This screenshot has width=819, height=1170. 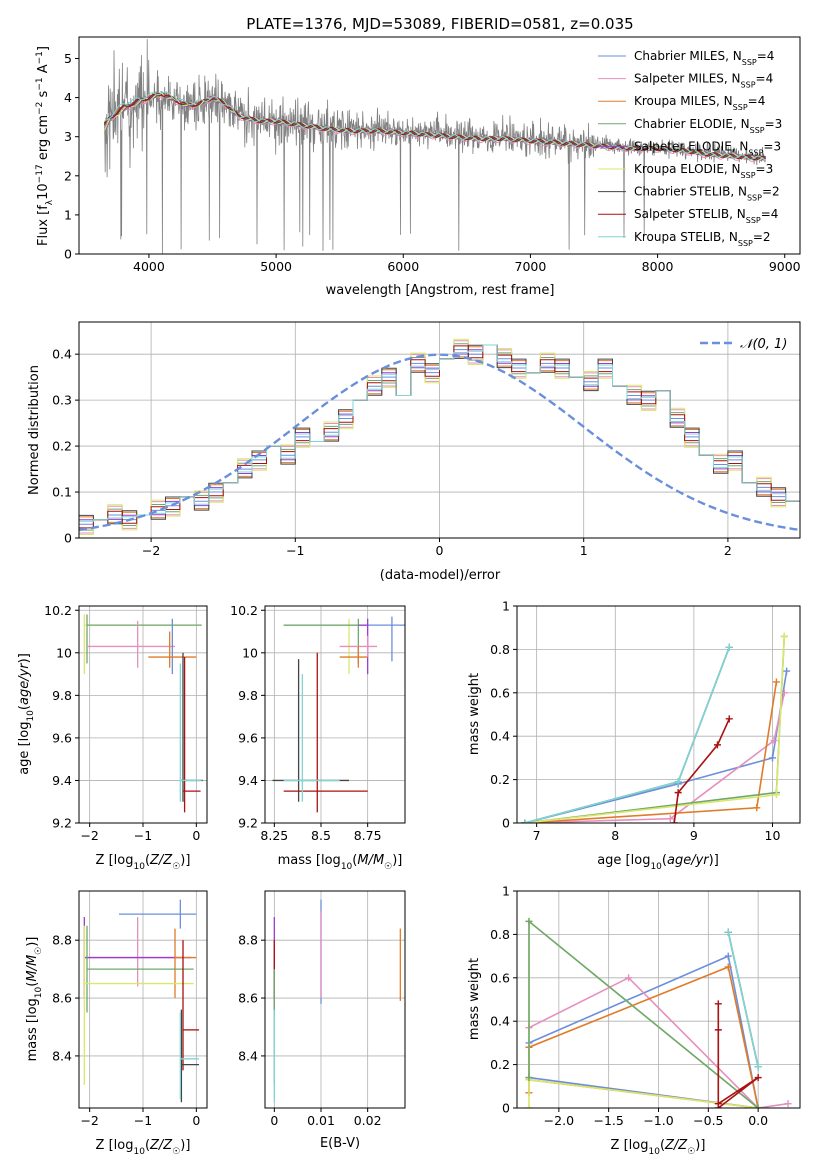 What do you see at coordinates (658, 862) in the screenshot?
I see `x-axis-label: age [log10(age/yr)]` at bounding box center [658, 862].